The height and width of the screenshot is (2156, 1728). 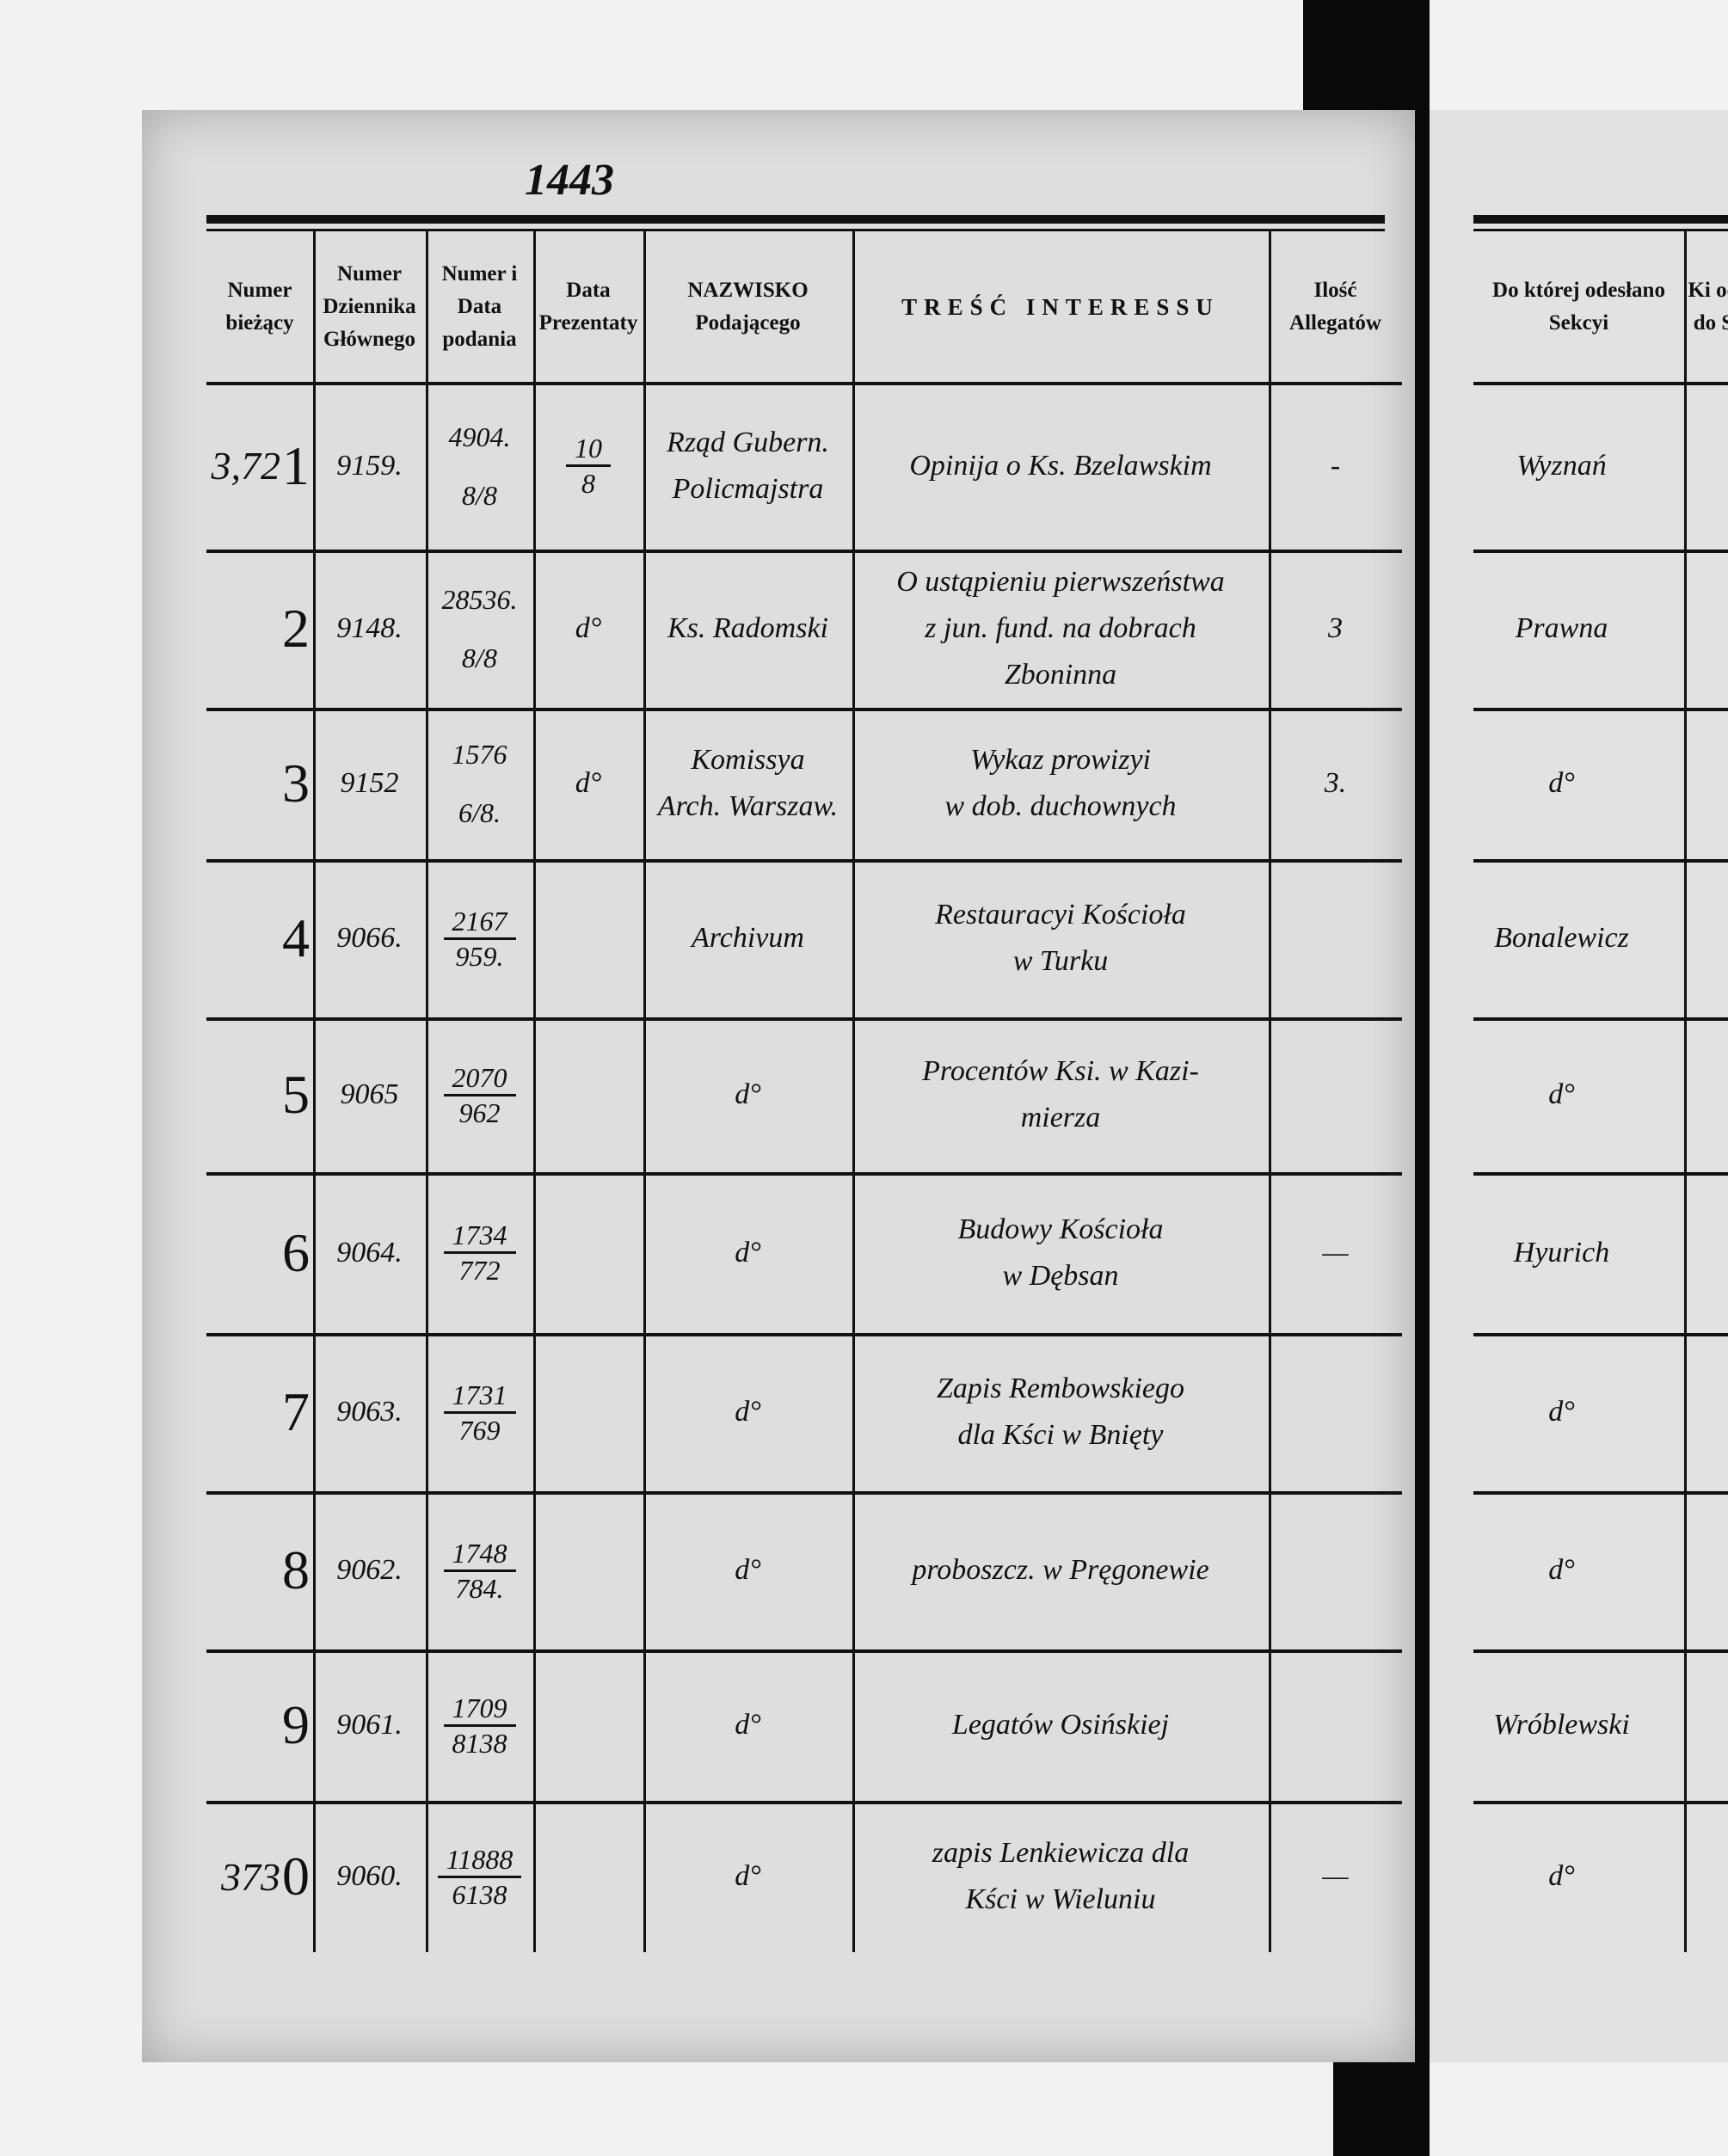 I want to click on entry-number-digit: 9, so click(x=296, y=1724).